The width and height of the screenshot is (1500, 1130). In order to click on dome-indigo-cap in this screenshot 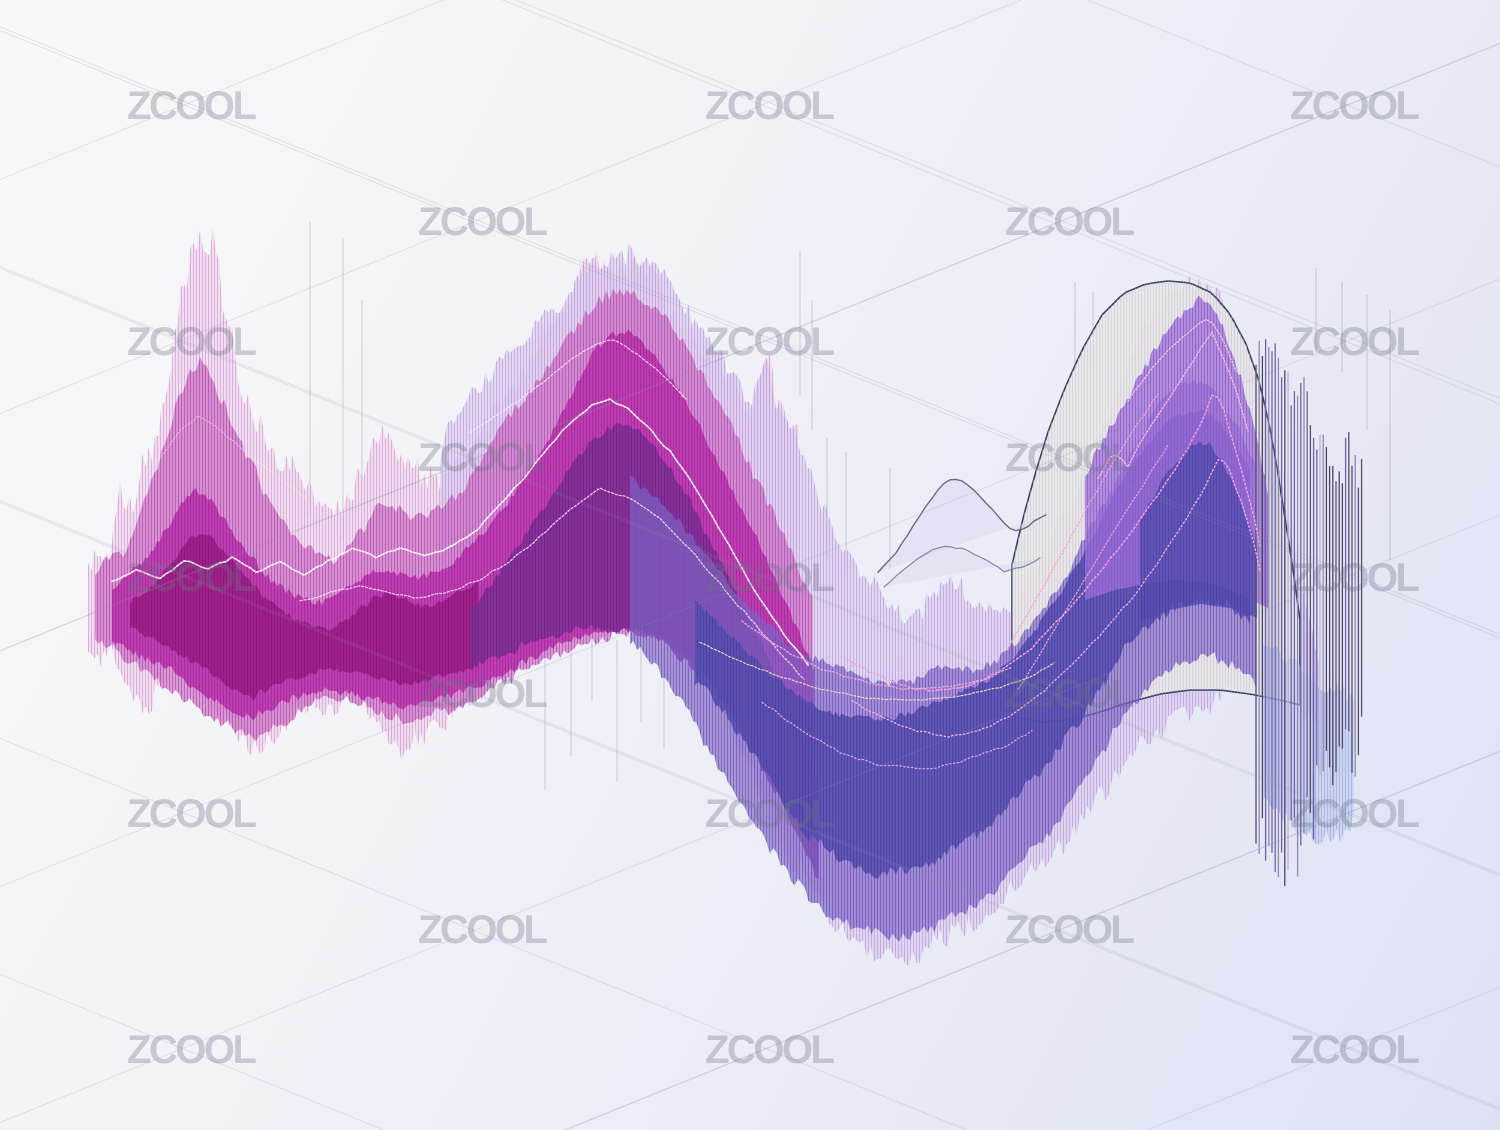, I will do `click(1198, 531)`.